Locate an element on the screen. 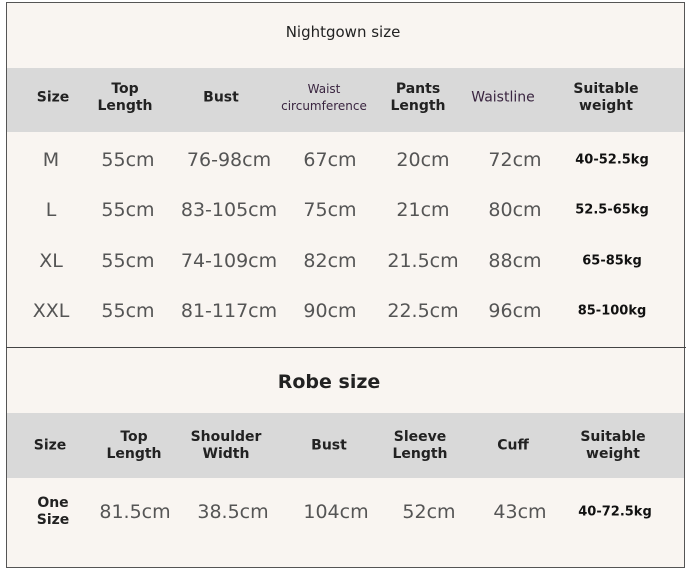 This screenshot has width=689, height=571. nightgown-cell-waist: 75cm is located at coordinates (330, 210).